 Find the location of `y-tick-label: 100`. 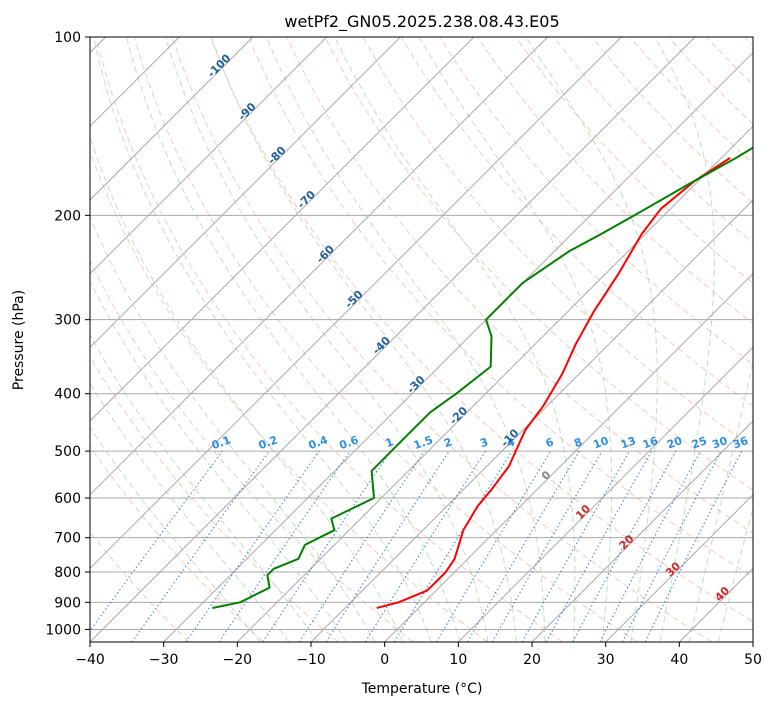

y-tick-label: 100 is located at coordinates (67, 38).